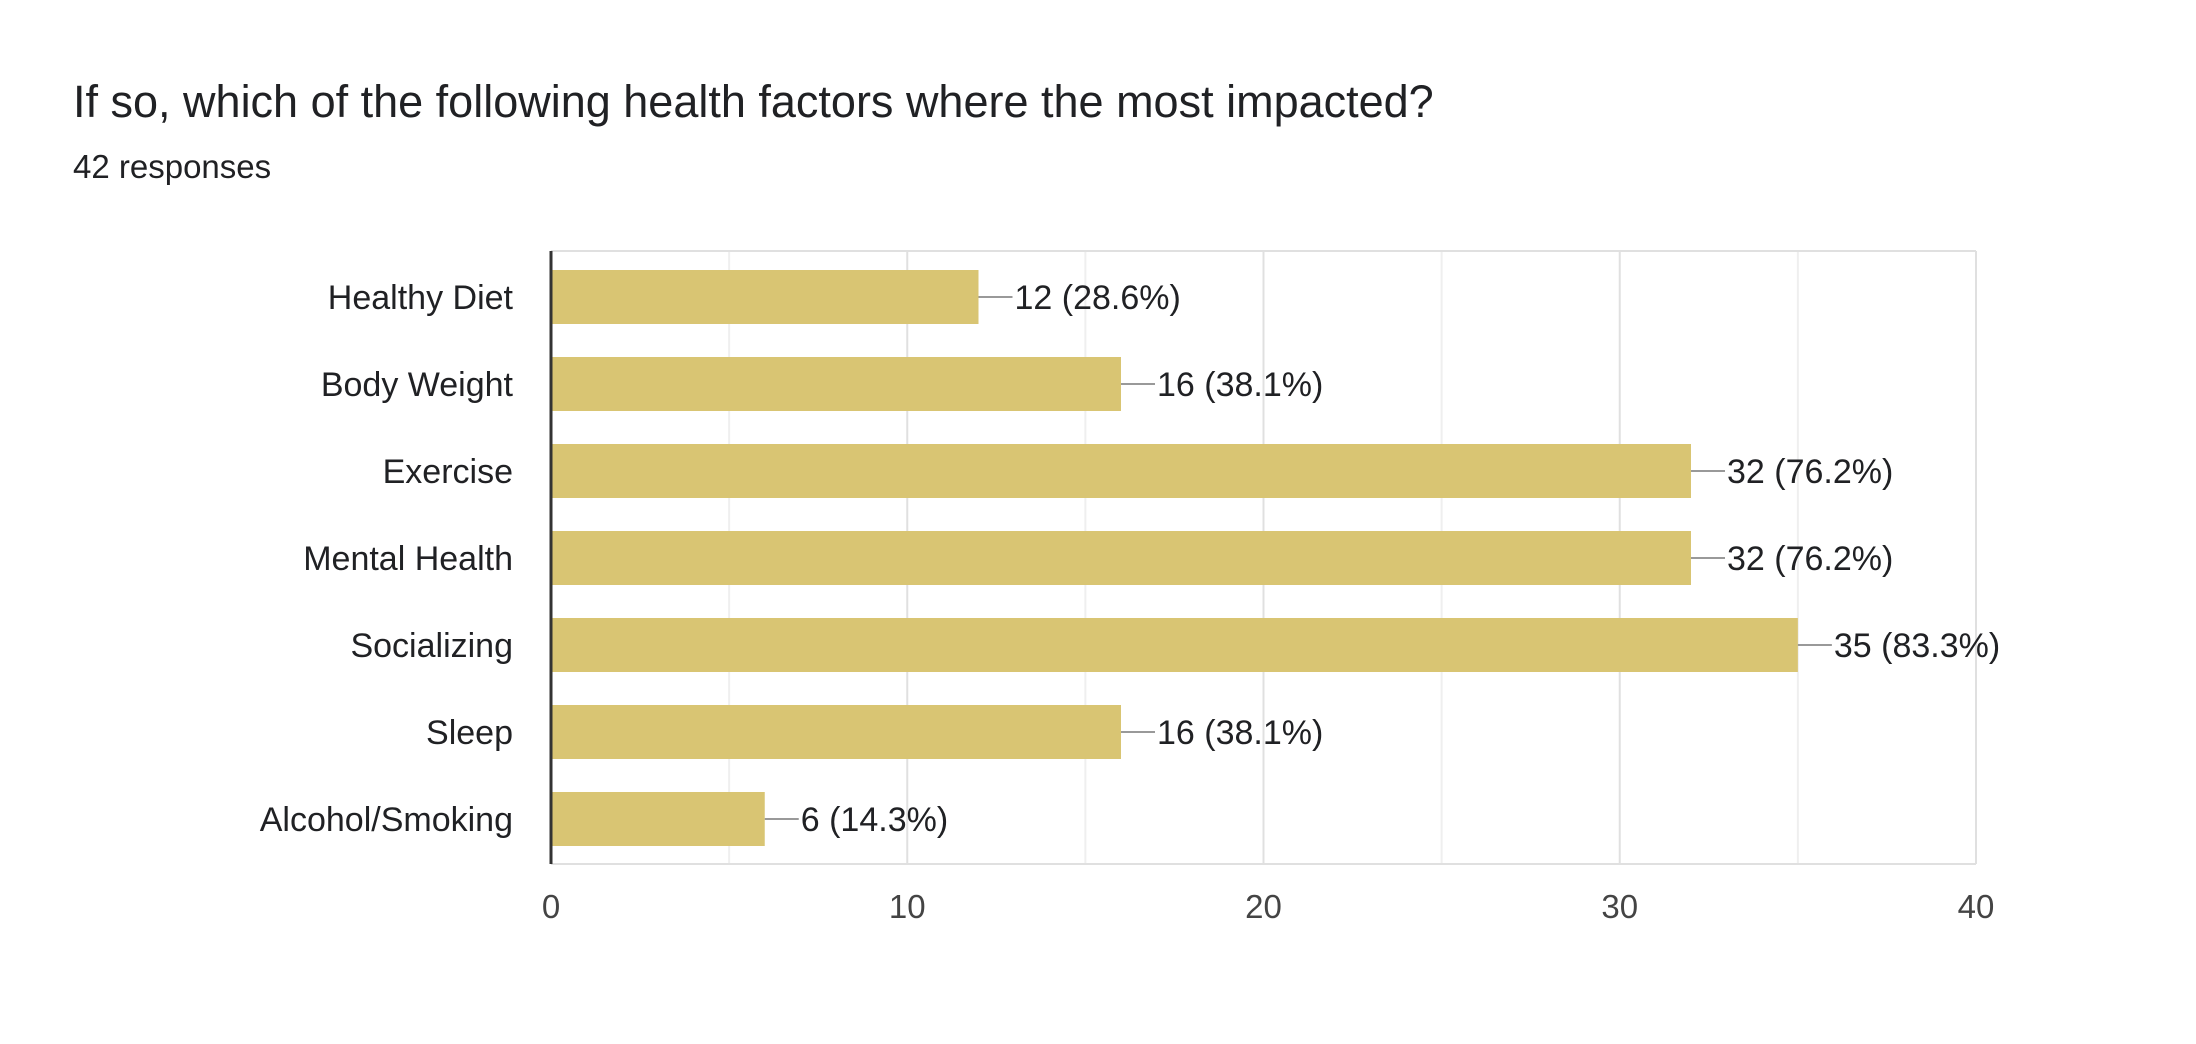  Describe the element at coordinates (431, 646) in the screenshot. I see `category-label: Socializing` at that location.